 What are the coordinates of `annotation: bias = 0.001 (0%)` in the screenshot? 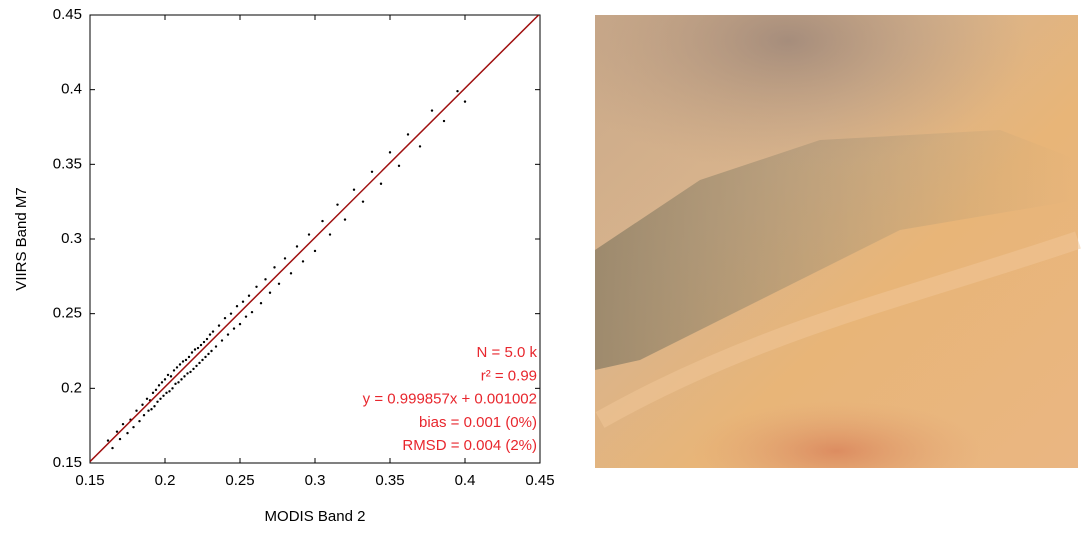 It's located at (478, 422).